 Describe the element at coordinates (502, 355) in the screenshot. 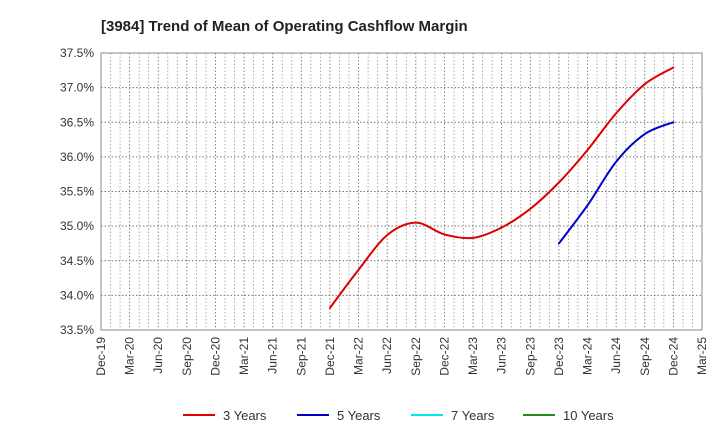

I see `x-tick-label: Jun-23` at that location.